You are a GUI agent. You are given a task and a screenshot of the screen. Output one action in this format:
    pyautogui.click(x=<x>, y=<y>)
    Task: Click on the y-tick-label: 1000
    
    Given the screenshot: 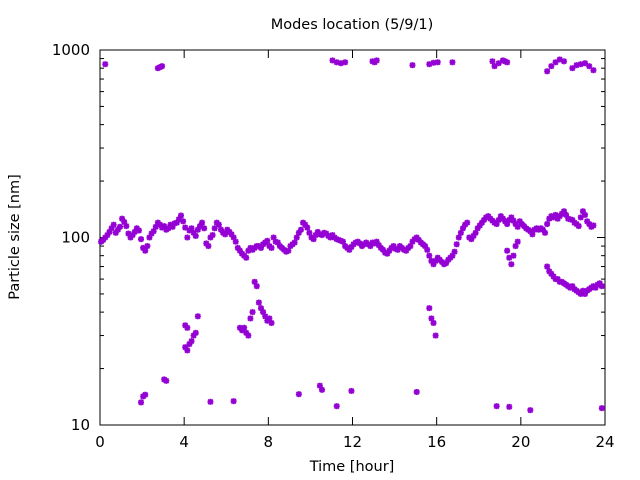 What is the action you would take?
    pyautogui.click(x=71, y=50)
    